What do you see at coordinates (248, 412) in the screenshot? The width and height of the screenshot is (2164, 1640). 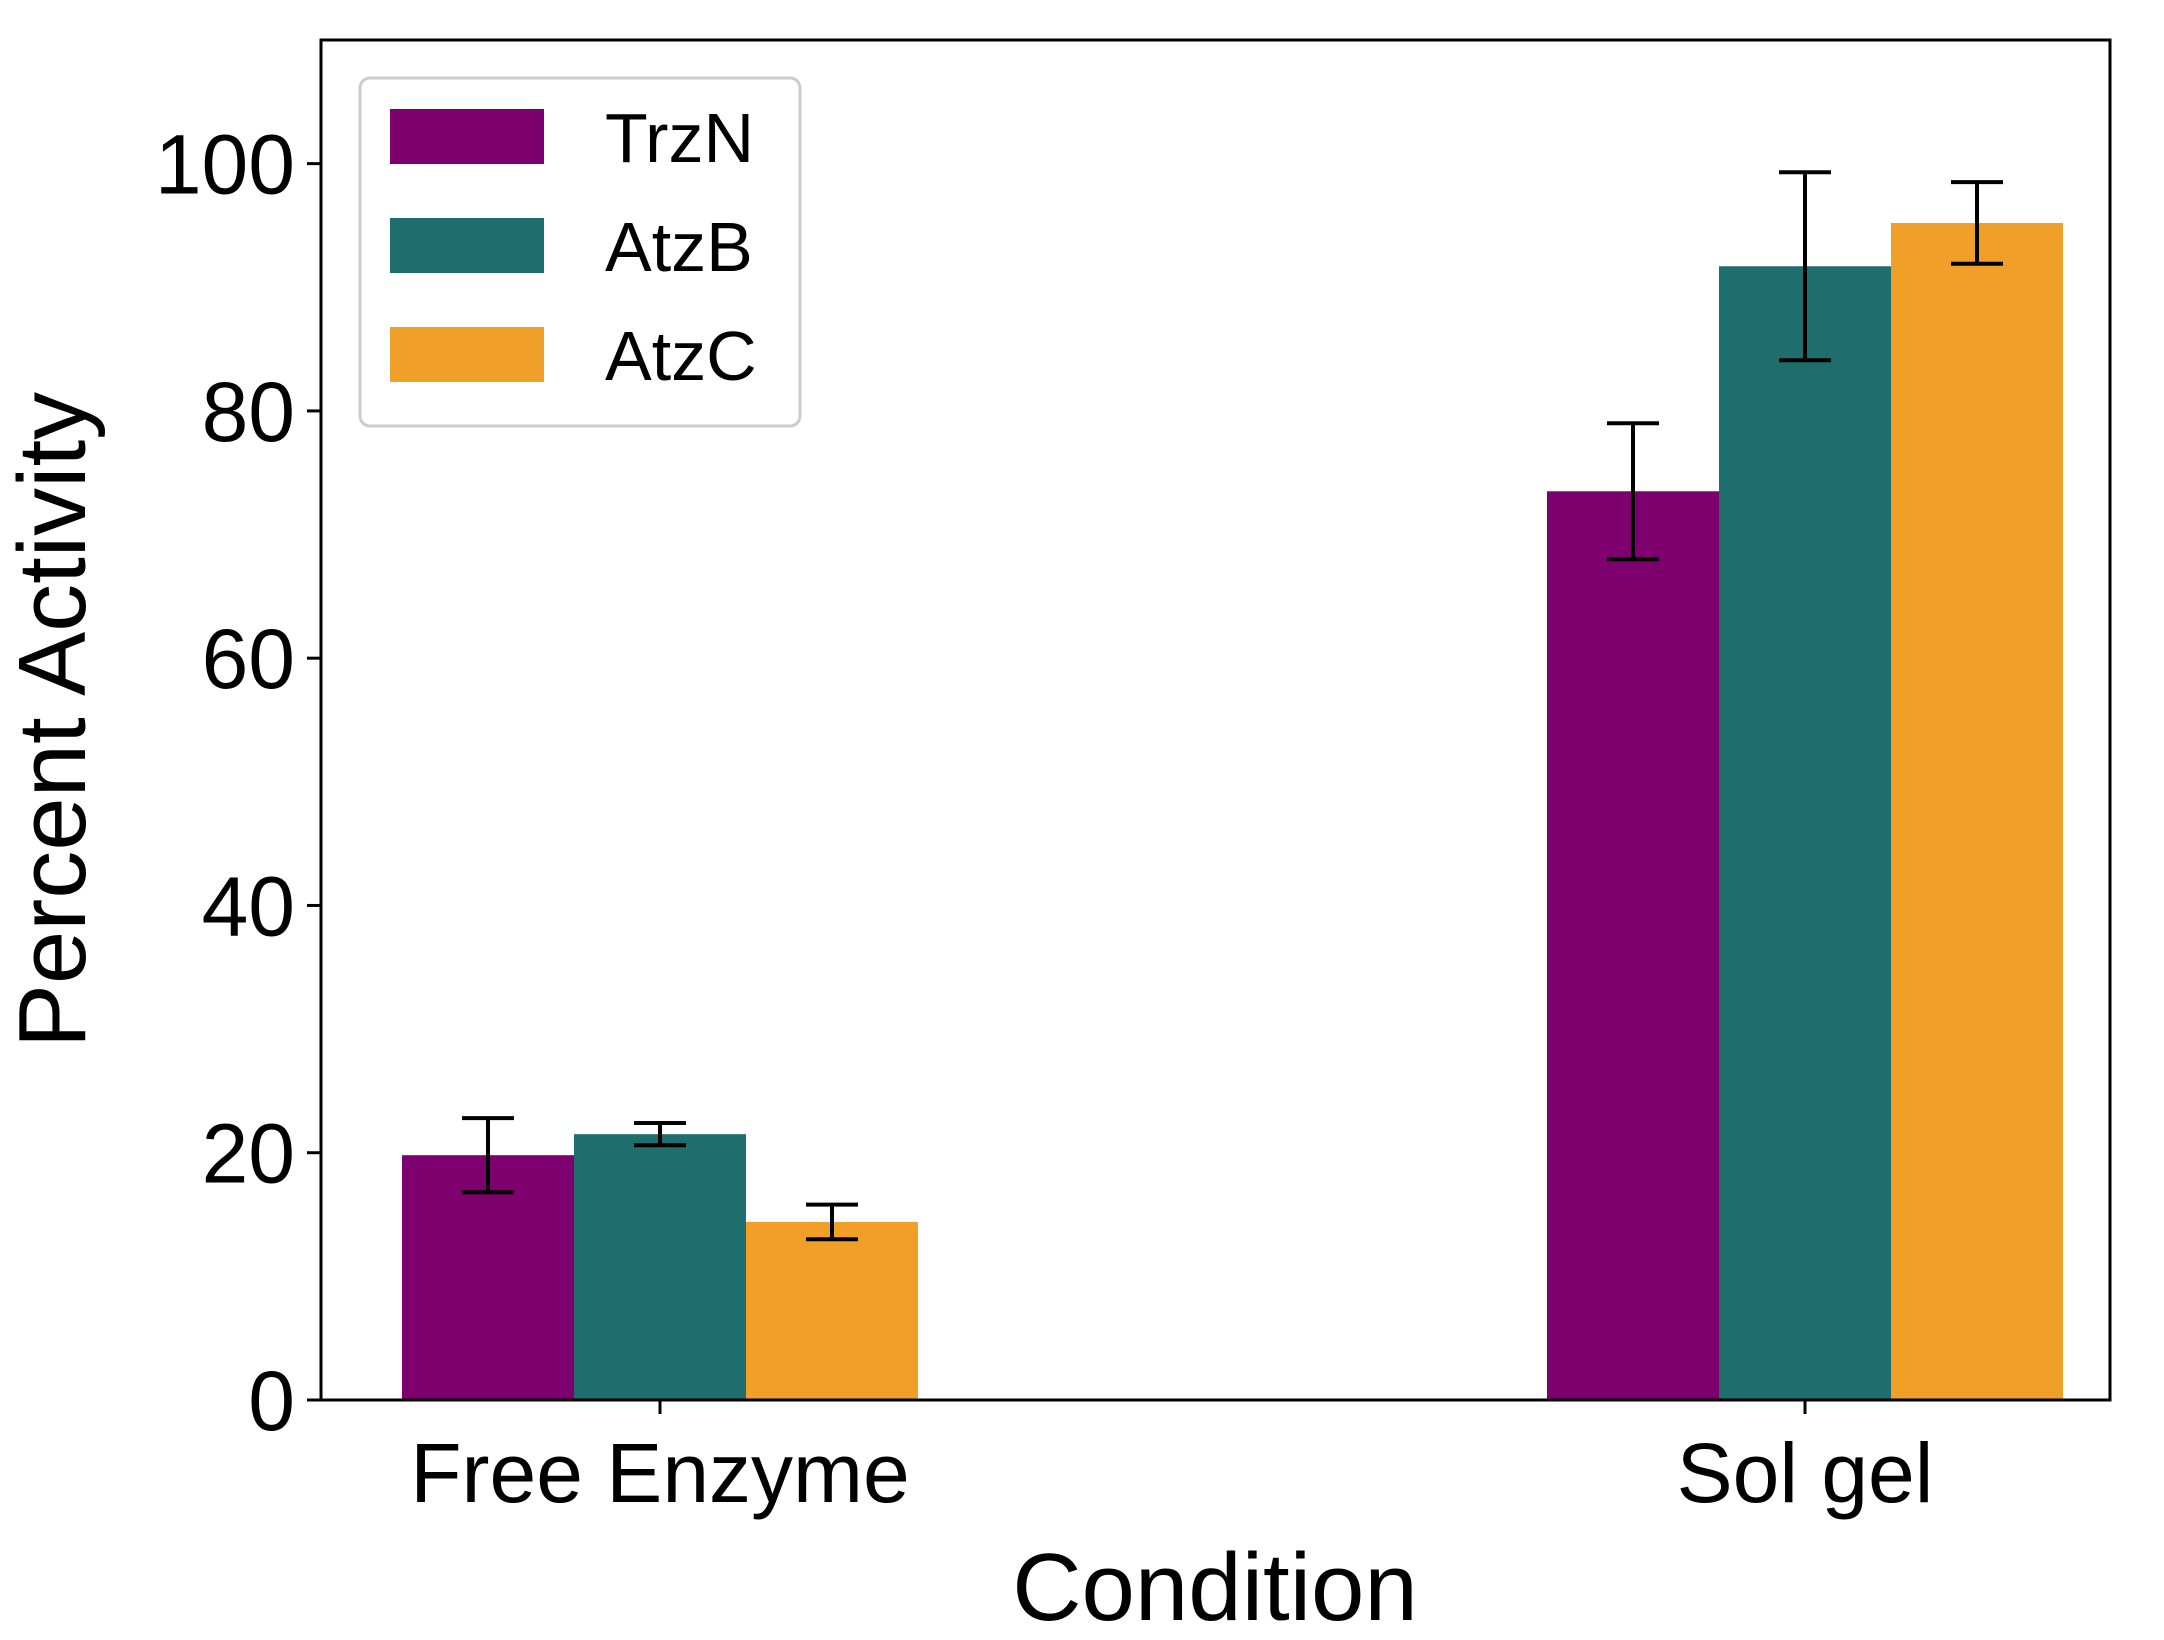 I see `y-tick-label: 80` at bounding box center [248, 412].